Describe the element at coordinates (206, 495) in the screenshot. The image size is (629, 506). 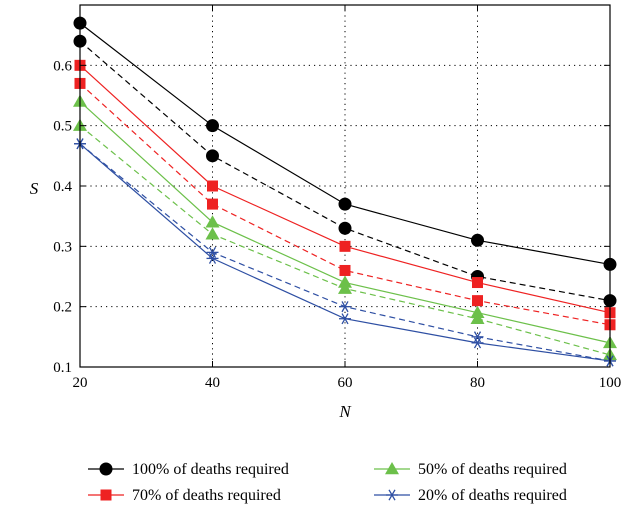
I see `legend-label: 70% of deaths required` at that location.